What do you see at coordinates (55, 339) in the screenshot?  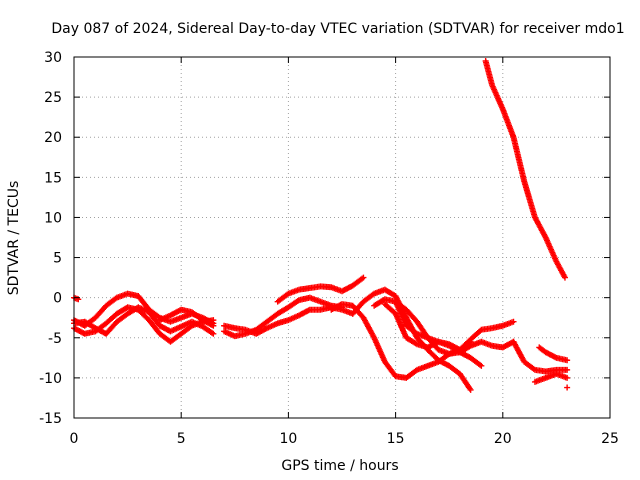 I see `y-tick-label: -5` at bounding box center [55, 339].